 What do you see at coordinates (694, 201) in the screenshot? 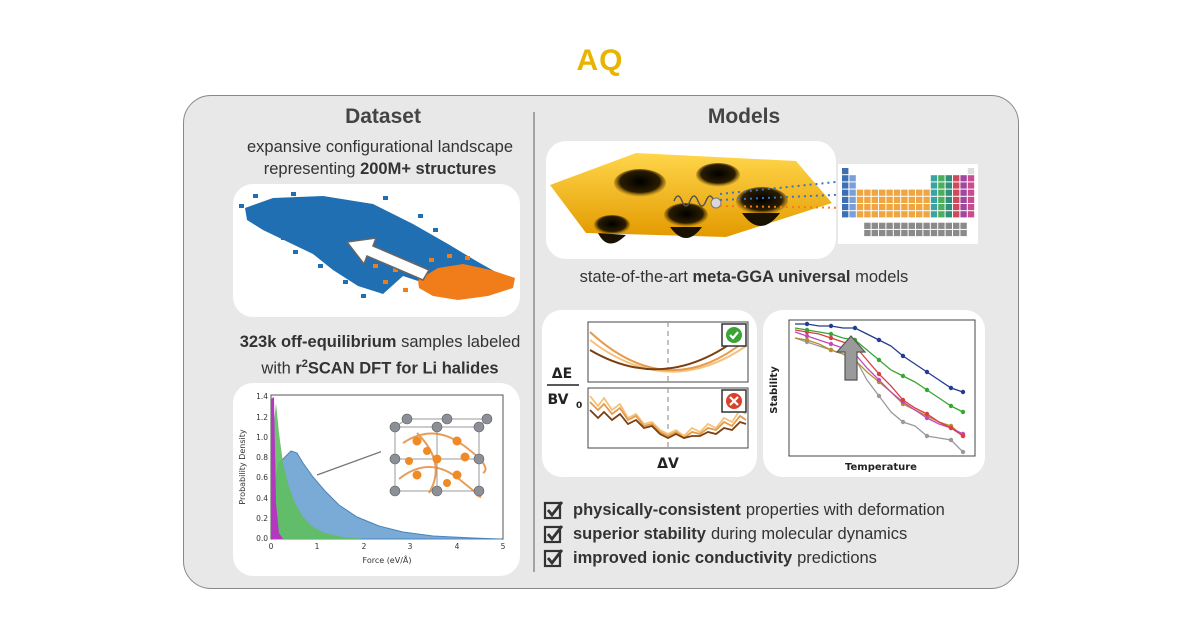
I see `trajectory-wave` at bounding box center [694, 201].